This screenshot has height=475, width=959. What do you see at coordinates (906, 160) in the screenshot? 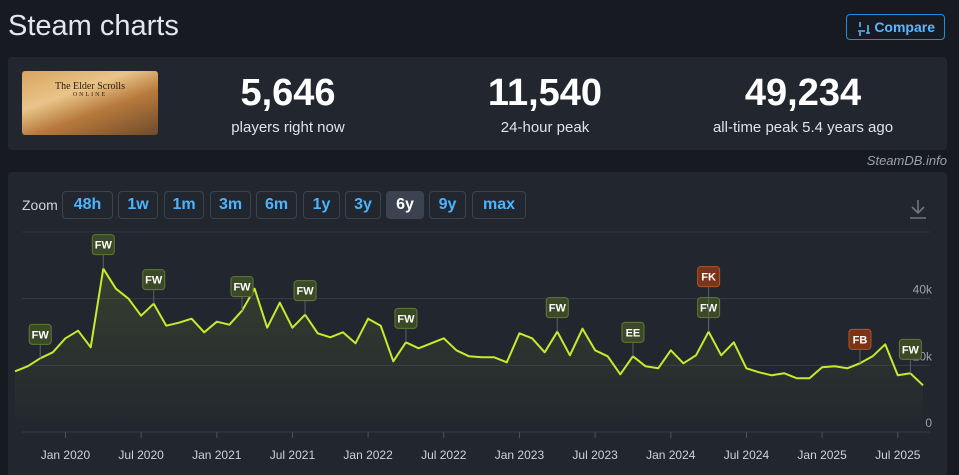
I see `source: SteamDB.info` at bounding box center [906, 160].